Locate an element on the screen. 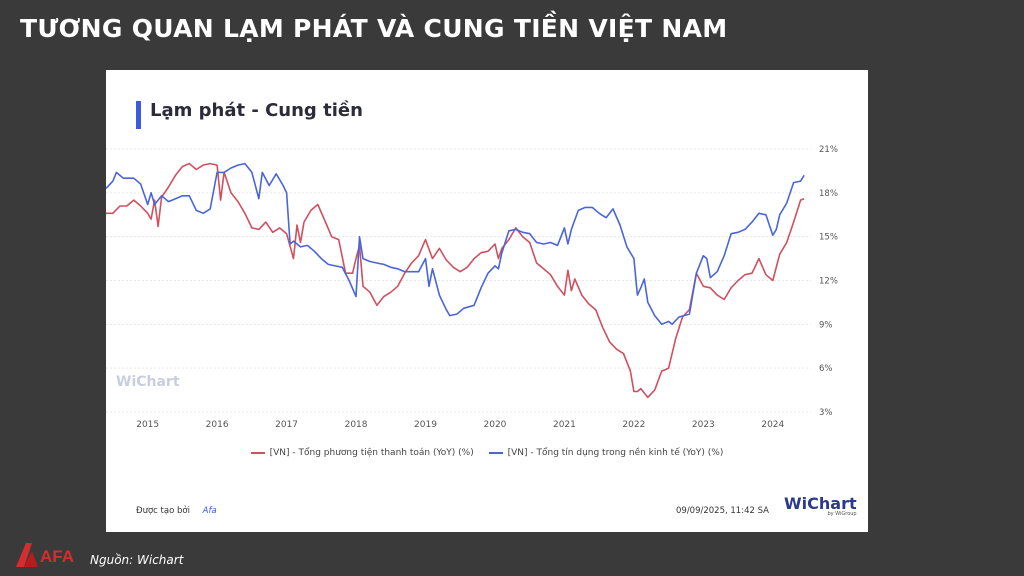 The height and width of the screenshot is (576, 1024). y-tick-label: 21% is located at coordinates (828, 150).